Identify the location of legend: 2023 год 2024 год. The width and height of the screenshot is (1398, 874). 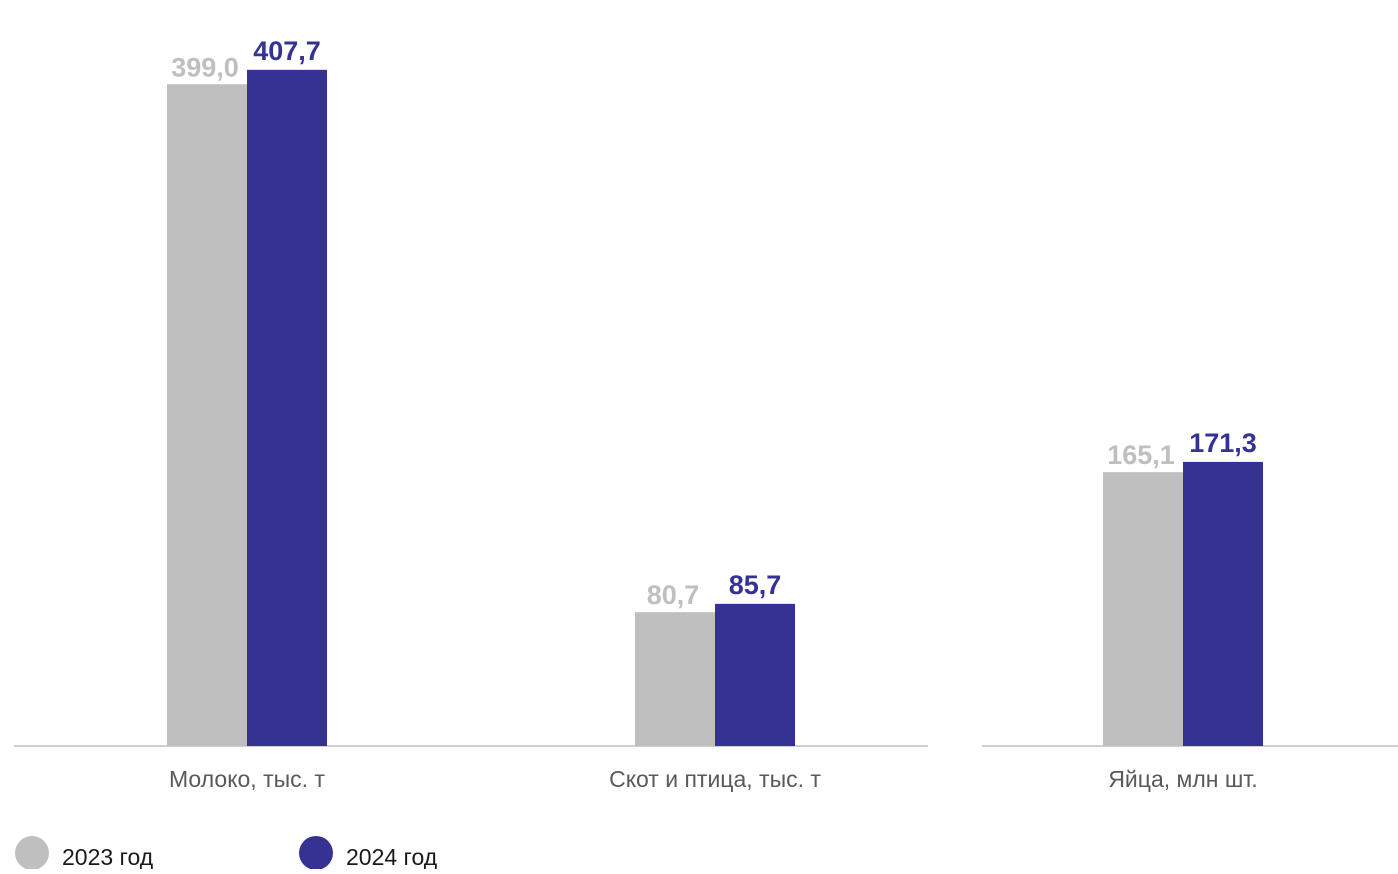
(226, 853).